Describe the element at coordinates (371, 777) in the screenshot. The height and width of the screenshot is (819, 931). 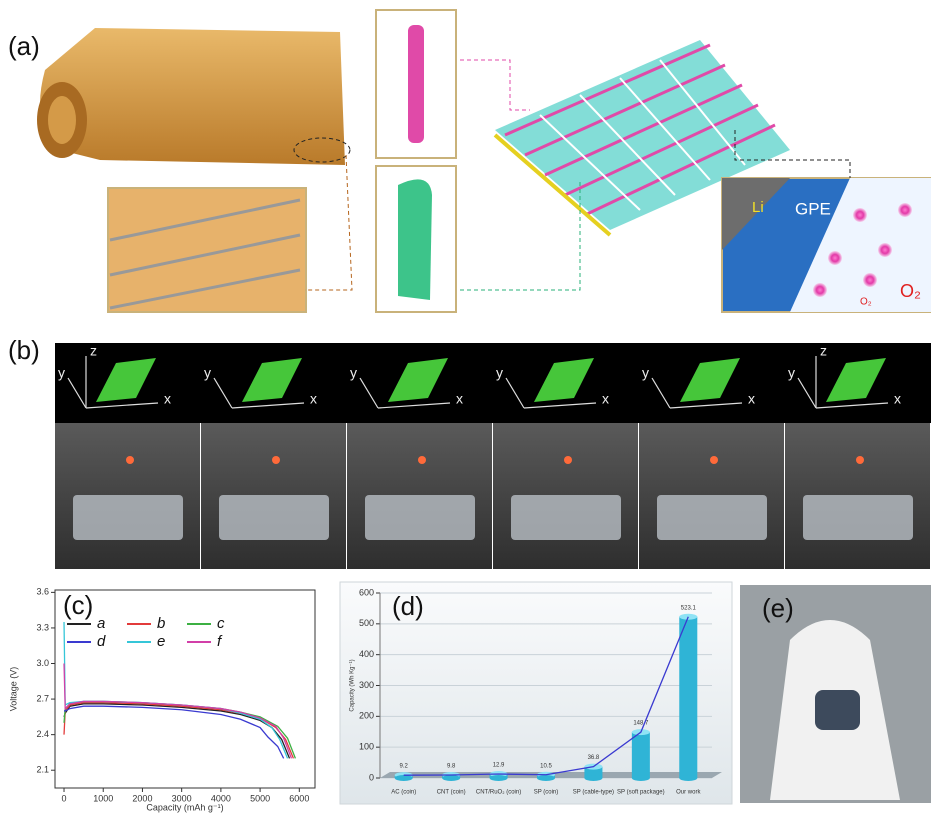
I see `y-tick-label: 0` at that location.